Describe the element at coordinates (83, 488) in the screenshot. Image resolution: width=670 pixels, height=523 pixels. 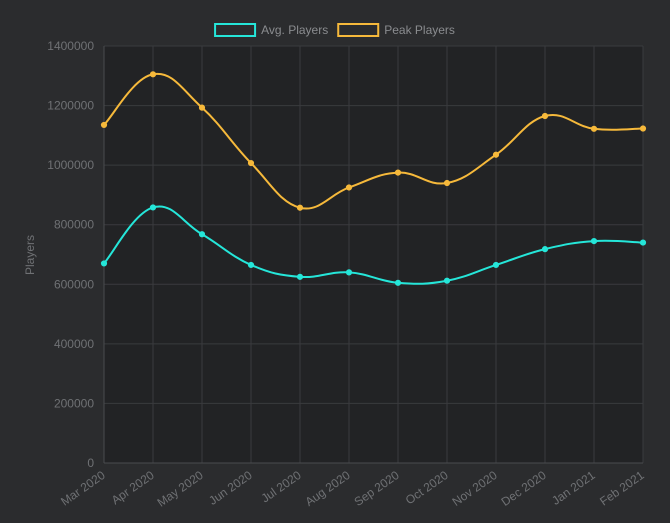
I see `x-tick-label: Mar 2020` at that location.